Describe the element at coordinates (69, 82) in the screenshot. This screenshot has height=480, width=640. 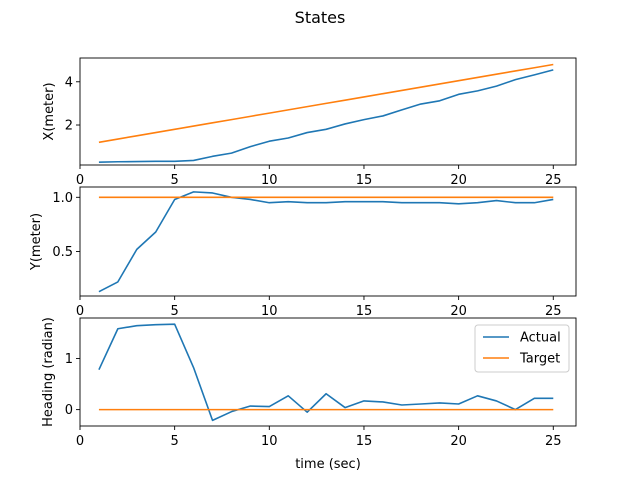
I see `y-tick-label: 4` at that location.